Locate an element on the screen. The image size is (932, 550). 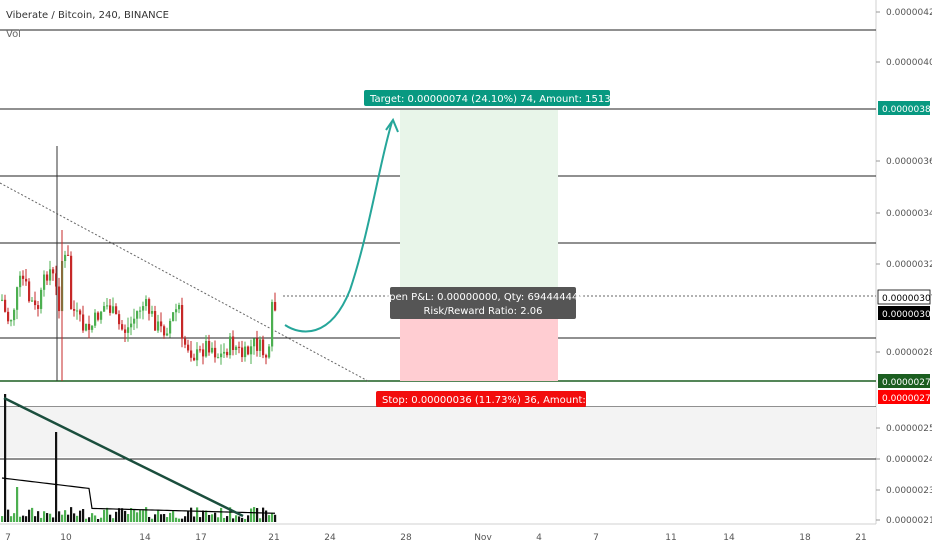
time-tick-label: 18 is located at coordinates (805, 538).